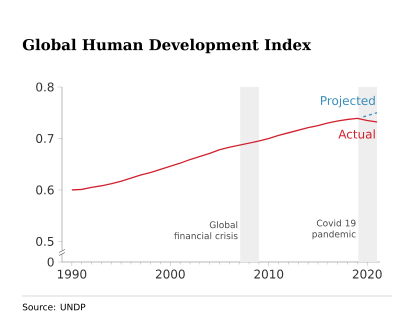 This screenshot has height=325, width=411. Describe the element at coordinates (45, 139) in the screenshot. I see `y-tick-label: 0.7` at that location.